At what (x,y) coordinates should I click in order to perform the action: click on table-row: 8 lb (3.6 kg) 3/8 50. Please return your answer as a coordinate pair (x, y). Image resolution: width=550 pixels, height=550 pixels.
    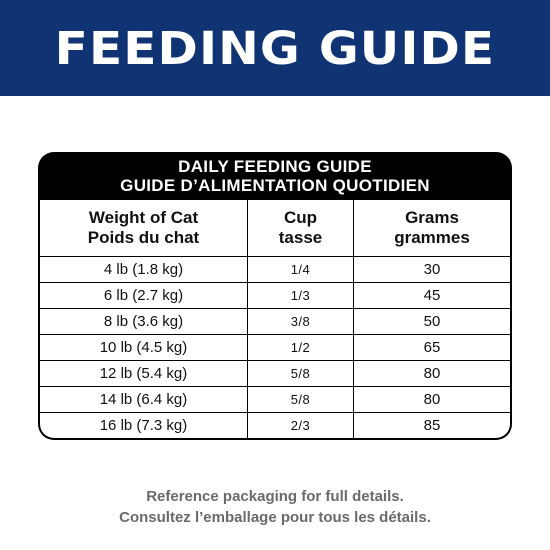
    Looking at the image, I should click on (275, 321).